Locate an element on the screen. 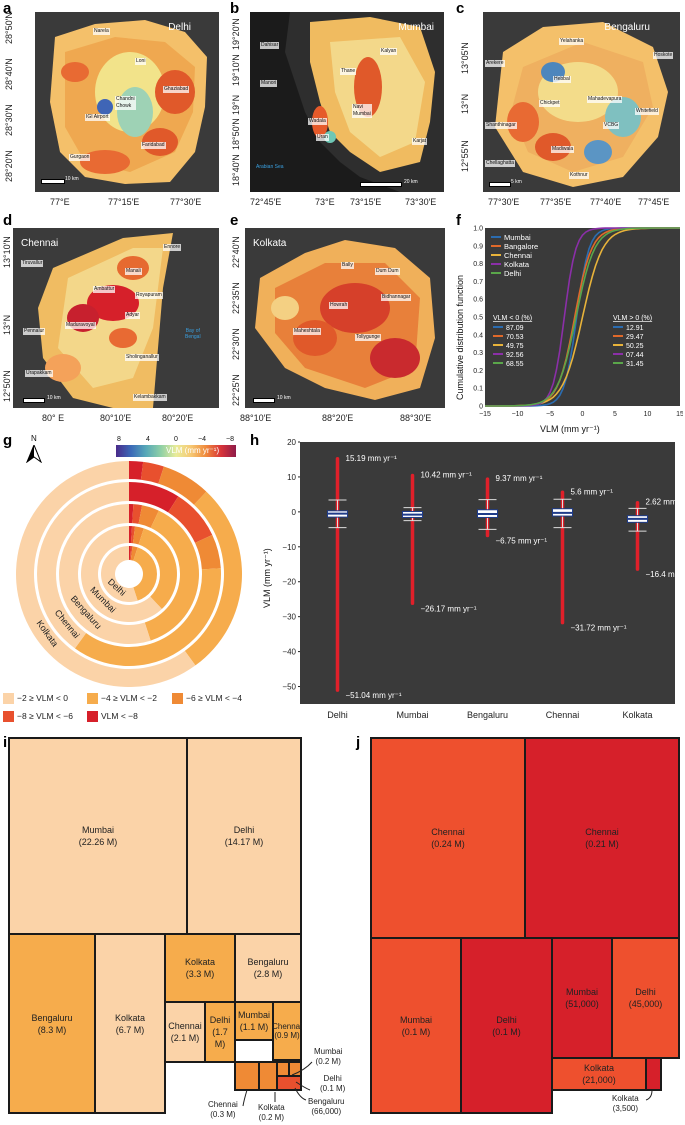 This screenshot has height=1125, width=685. cdf-ytick: 0.4 is located at coordinates (478, 335).